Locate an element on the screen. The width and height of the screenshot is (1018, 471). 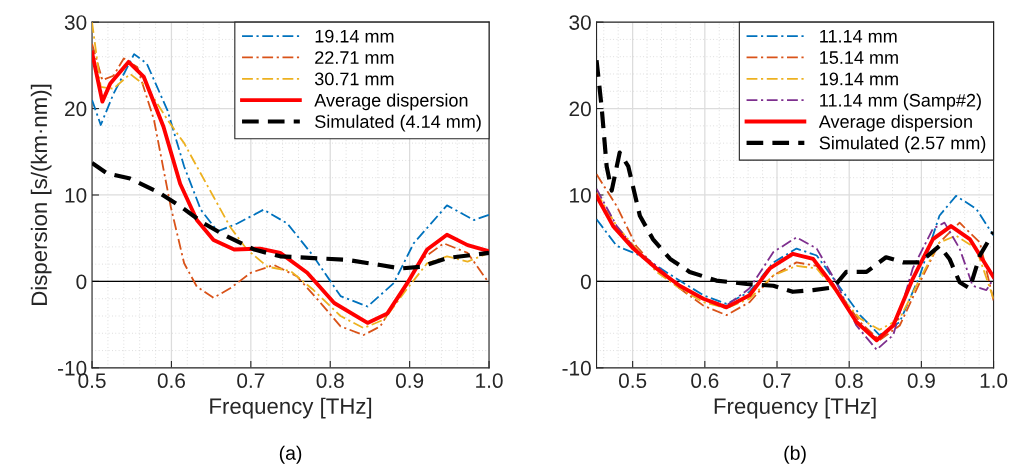
y-tick-label: -10 is located at coordinates (576, 368).